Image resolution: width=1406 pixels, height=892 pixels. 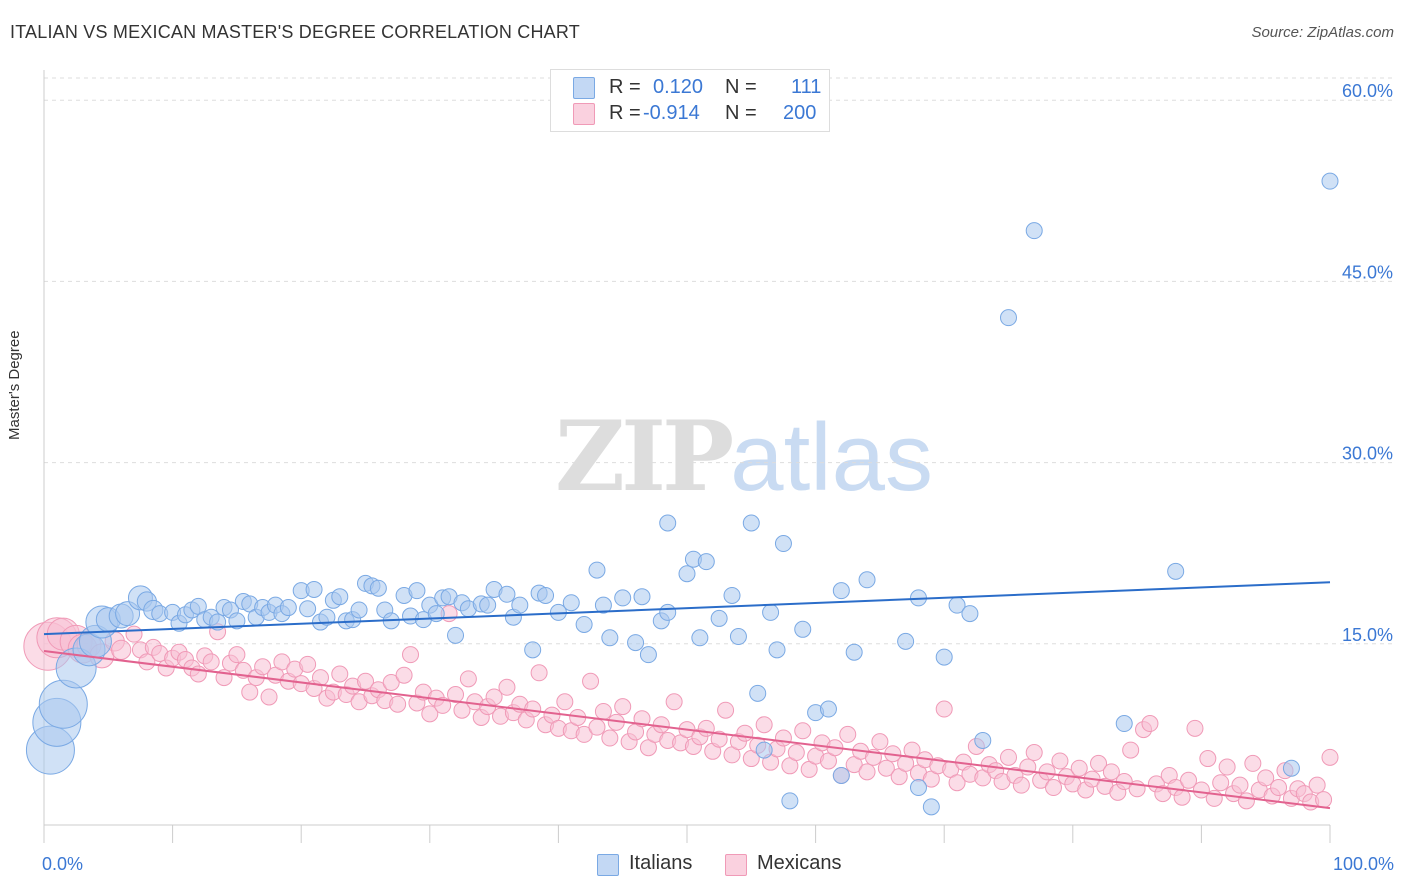 I want to click on legend-label-italians: Italians, so click(x=661, y=863).